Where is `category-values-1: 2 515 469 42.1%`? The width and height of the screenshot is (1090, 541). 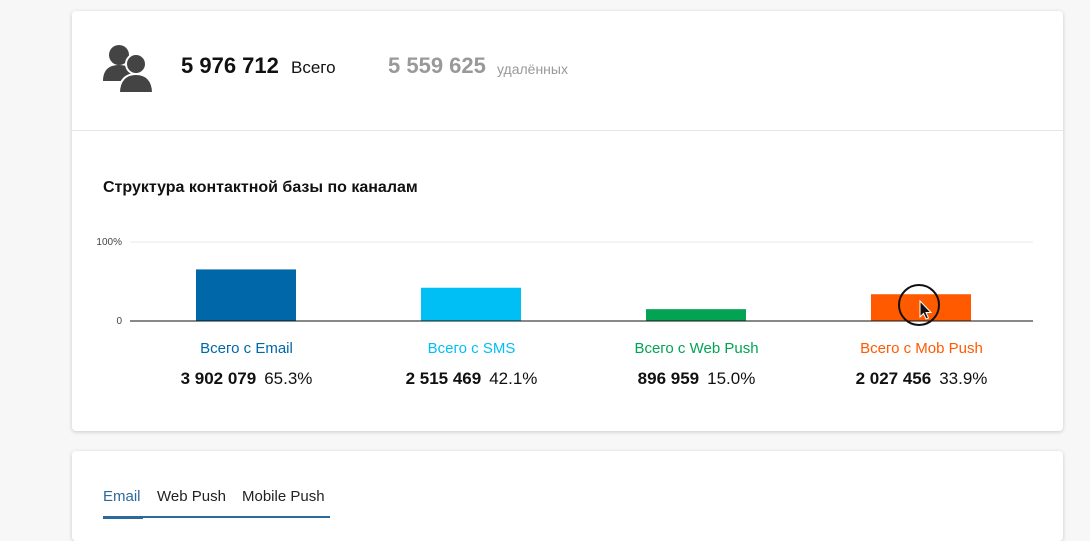 category-values-1: 2 515 469 42.1% is located at coordinates (471, 379).